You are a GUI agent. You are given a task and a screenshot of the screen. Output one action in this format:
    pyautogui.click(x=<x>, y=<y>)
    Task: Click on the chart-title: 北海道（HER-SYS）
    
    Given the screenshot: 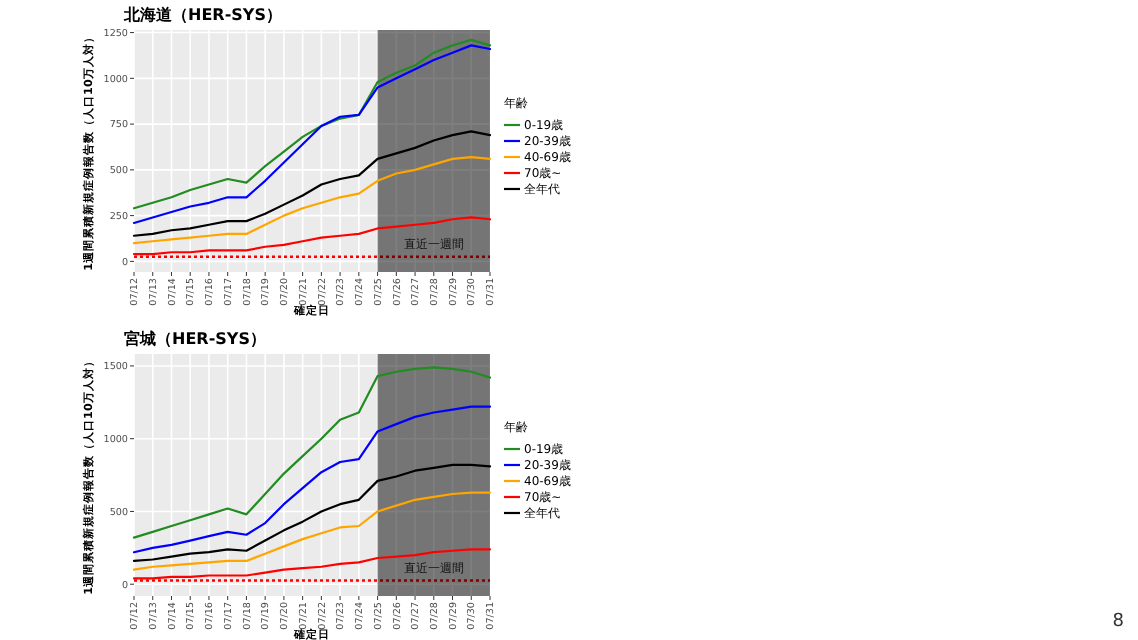 What is the action you would take?
    pyautogui.click(x=202, y=15)
    